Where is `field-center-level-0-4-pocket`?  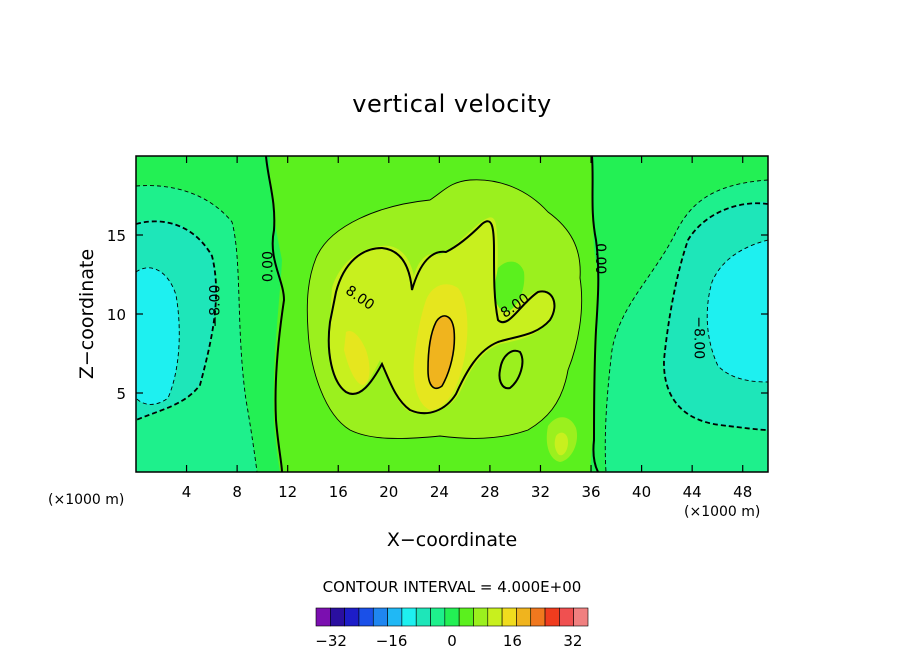
field-center-level-0-4-pocket is located at coordinates (509, 286).